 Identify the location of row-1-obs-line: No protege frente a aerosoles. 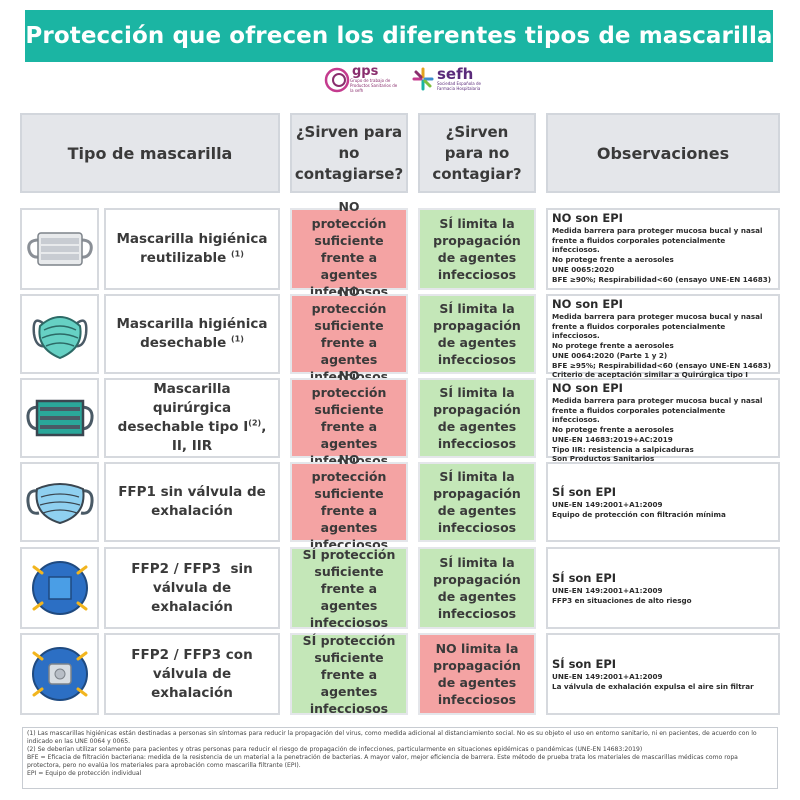
(613, 260).